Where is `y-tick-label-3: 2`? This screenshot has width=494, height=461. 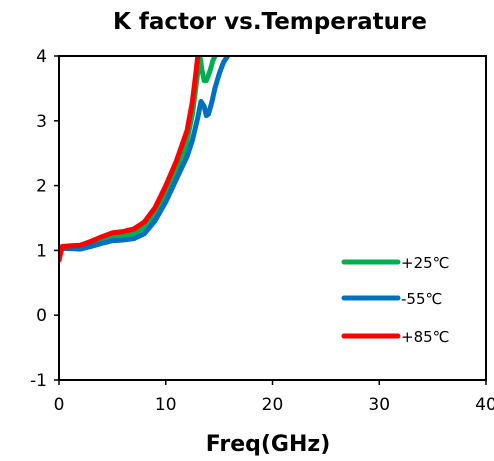
y-tick-label-3: 2 is located at coordinates (41, 187).